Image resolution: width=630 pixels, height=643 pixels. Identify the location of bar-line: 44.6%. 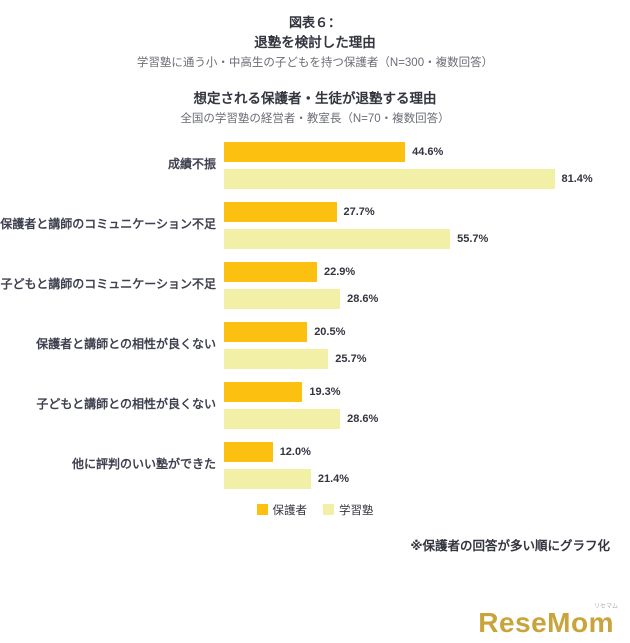
(427, 151).